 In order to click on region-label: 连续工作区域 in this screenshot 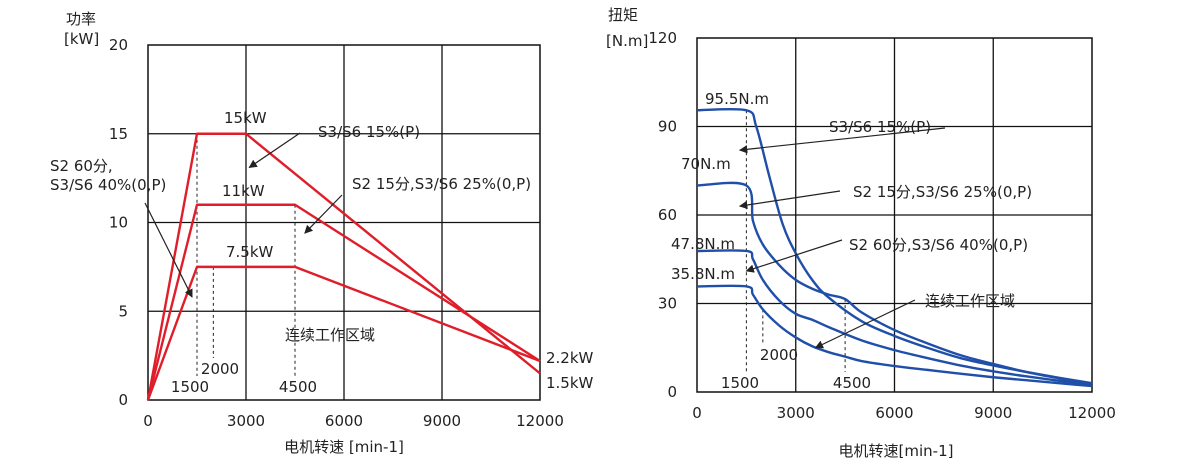, I will do `click(330, 335)`.